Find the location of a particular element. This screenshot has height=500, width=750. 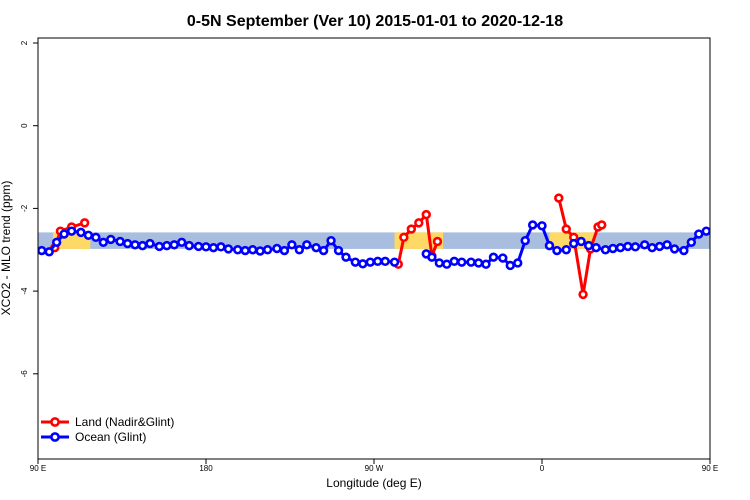

x-axis: 90 E 180 90 W 0 90 E is located at coordinates (374, 466).